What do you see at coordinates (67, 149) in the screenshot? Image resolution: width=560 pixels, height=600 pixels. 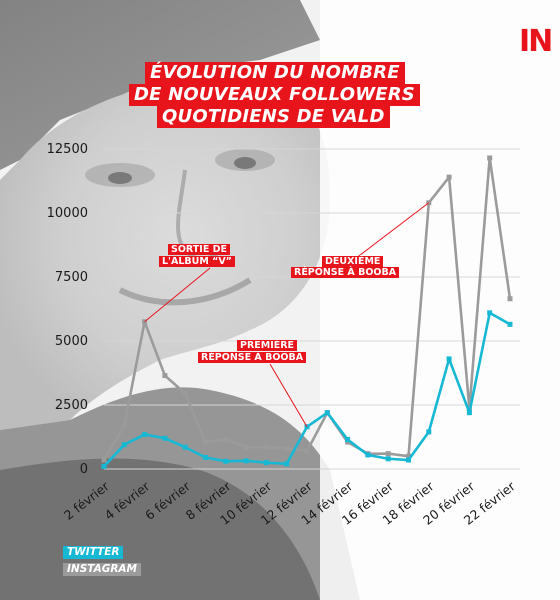 I see `y-tick-label: 12500` at bounding box center [67, 149].